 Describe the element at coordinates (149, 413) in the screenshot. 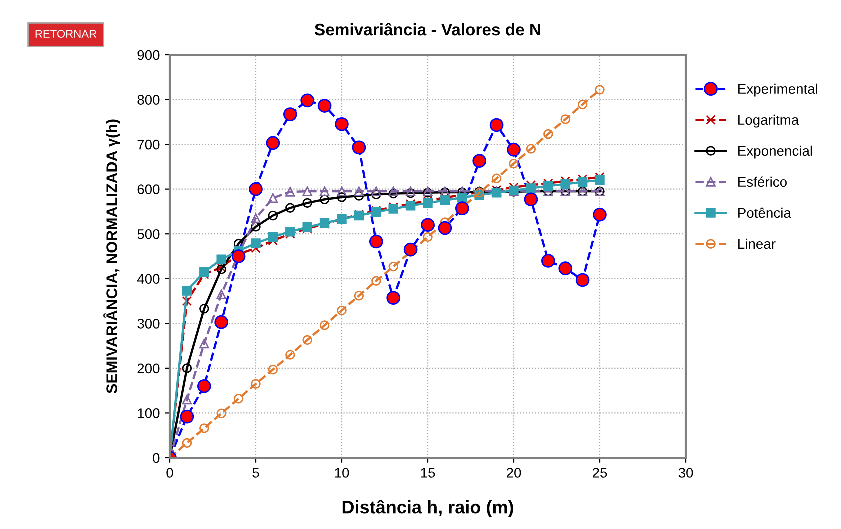

I see `y-tick-label: 100` at that location.